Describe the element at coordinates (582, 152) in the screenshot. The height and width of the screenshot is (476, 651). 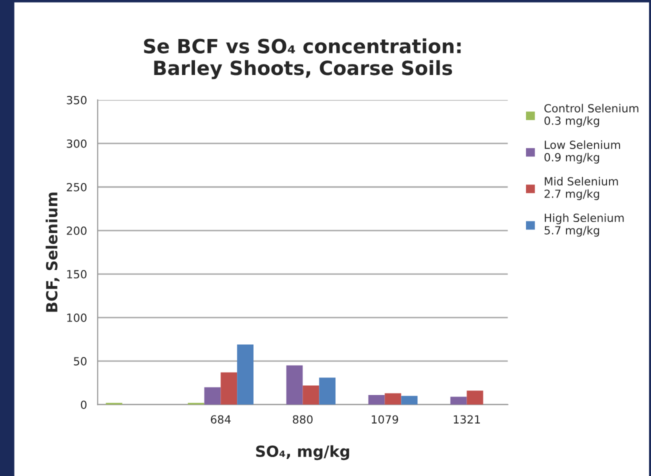
I see `legend-label: Low Selenium 0.9 mg/kg` at that location.